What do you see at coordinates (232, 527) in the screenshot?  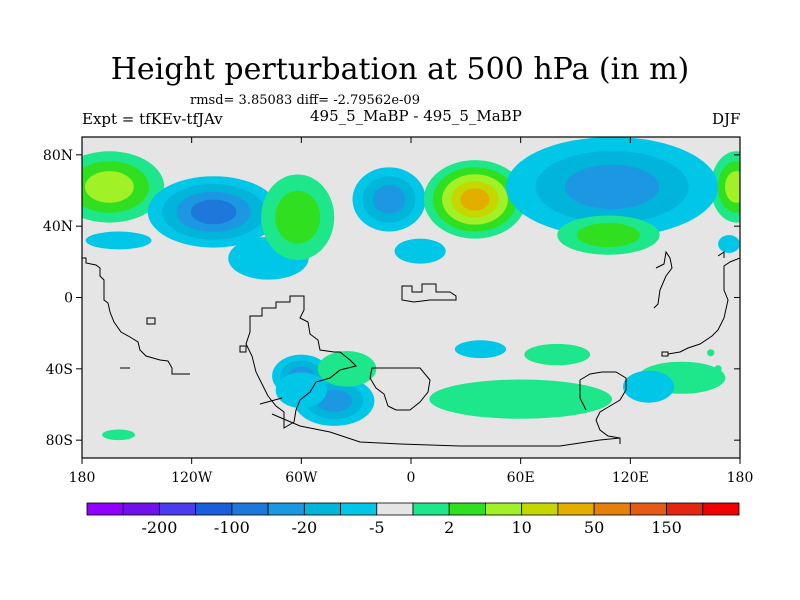 I see `colorbar-label: -100` at bounding box center [232, 527].